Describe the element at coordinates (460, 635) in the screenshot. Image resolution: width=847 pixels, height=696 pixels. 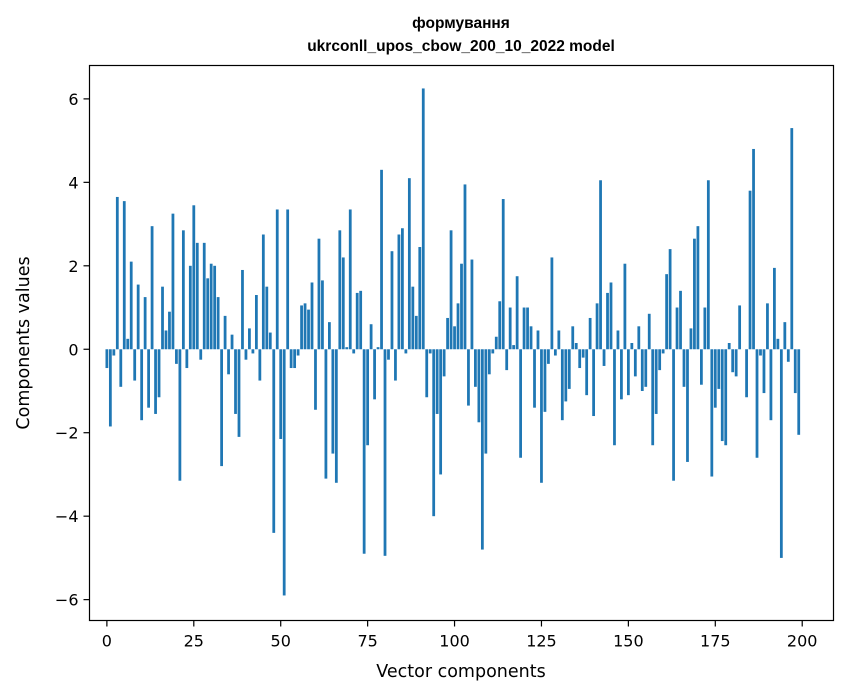
I see `x-axis-ticks: 0 25 50 75 100 125 150 175 200` at that location.